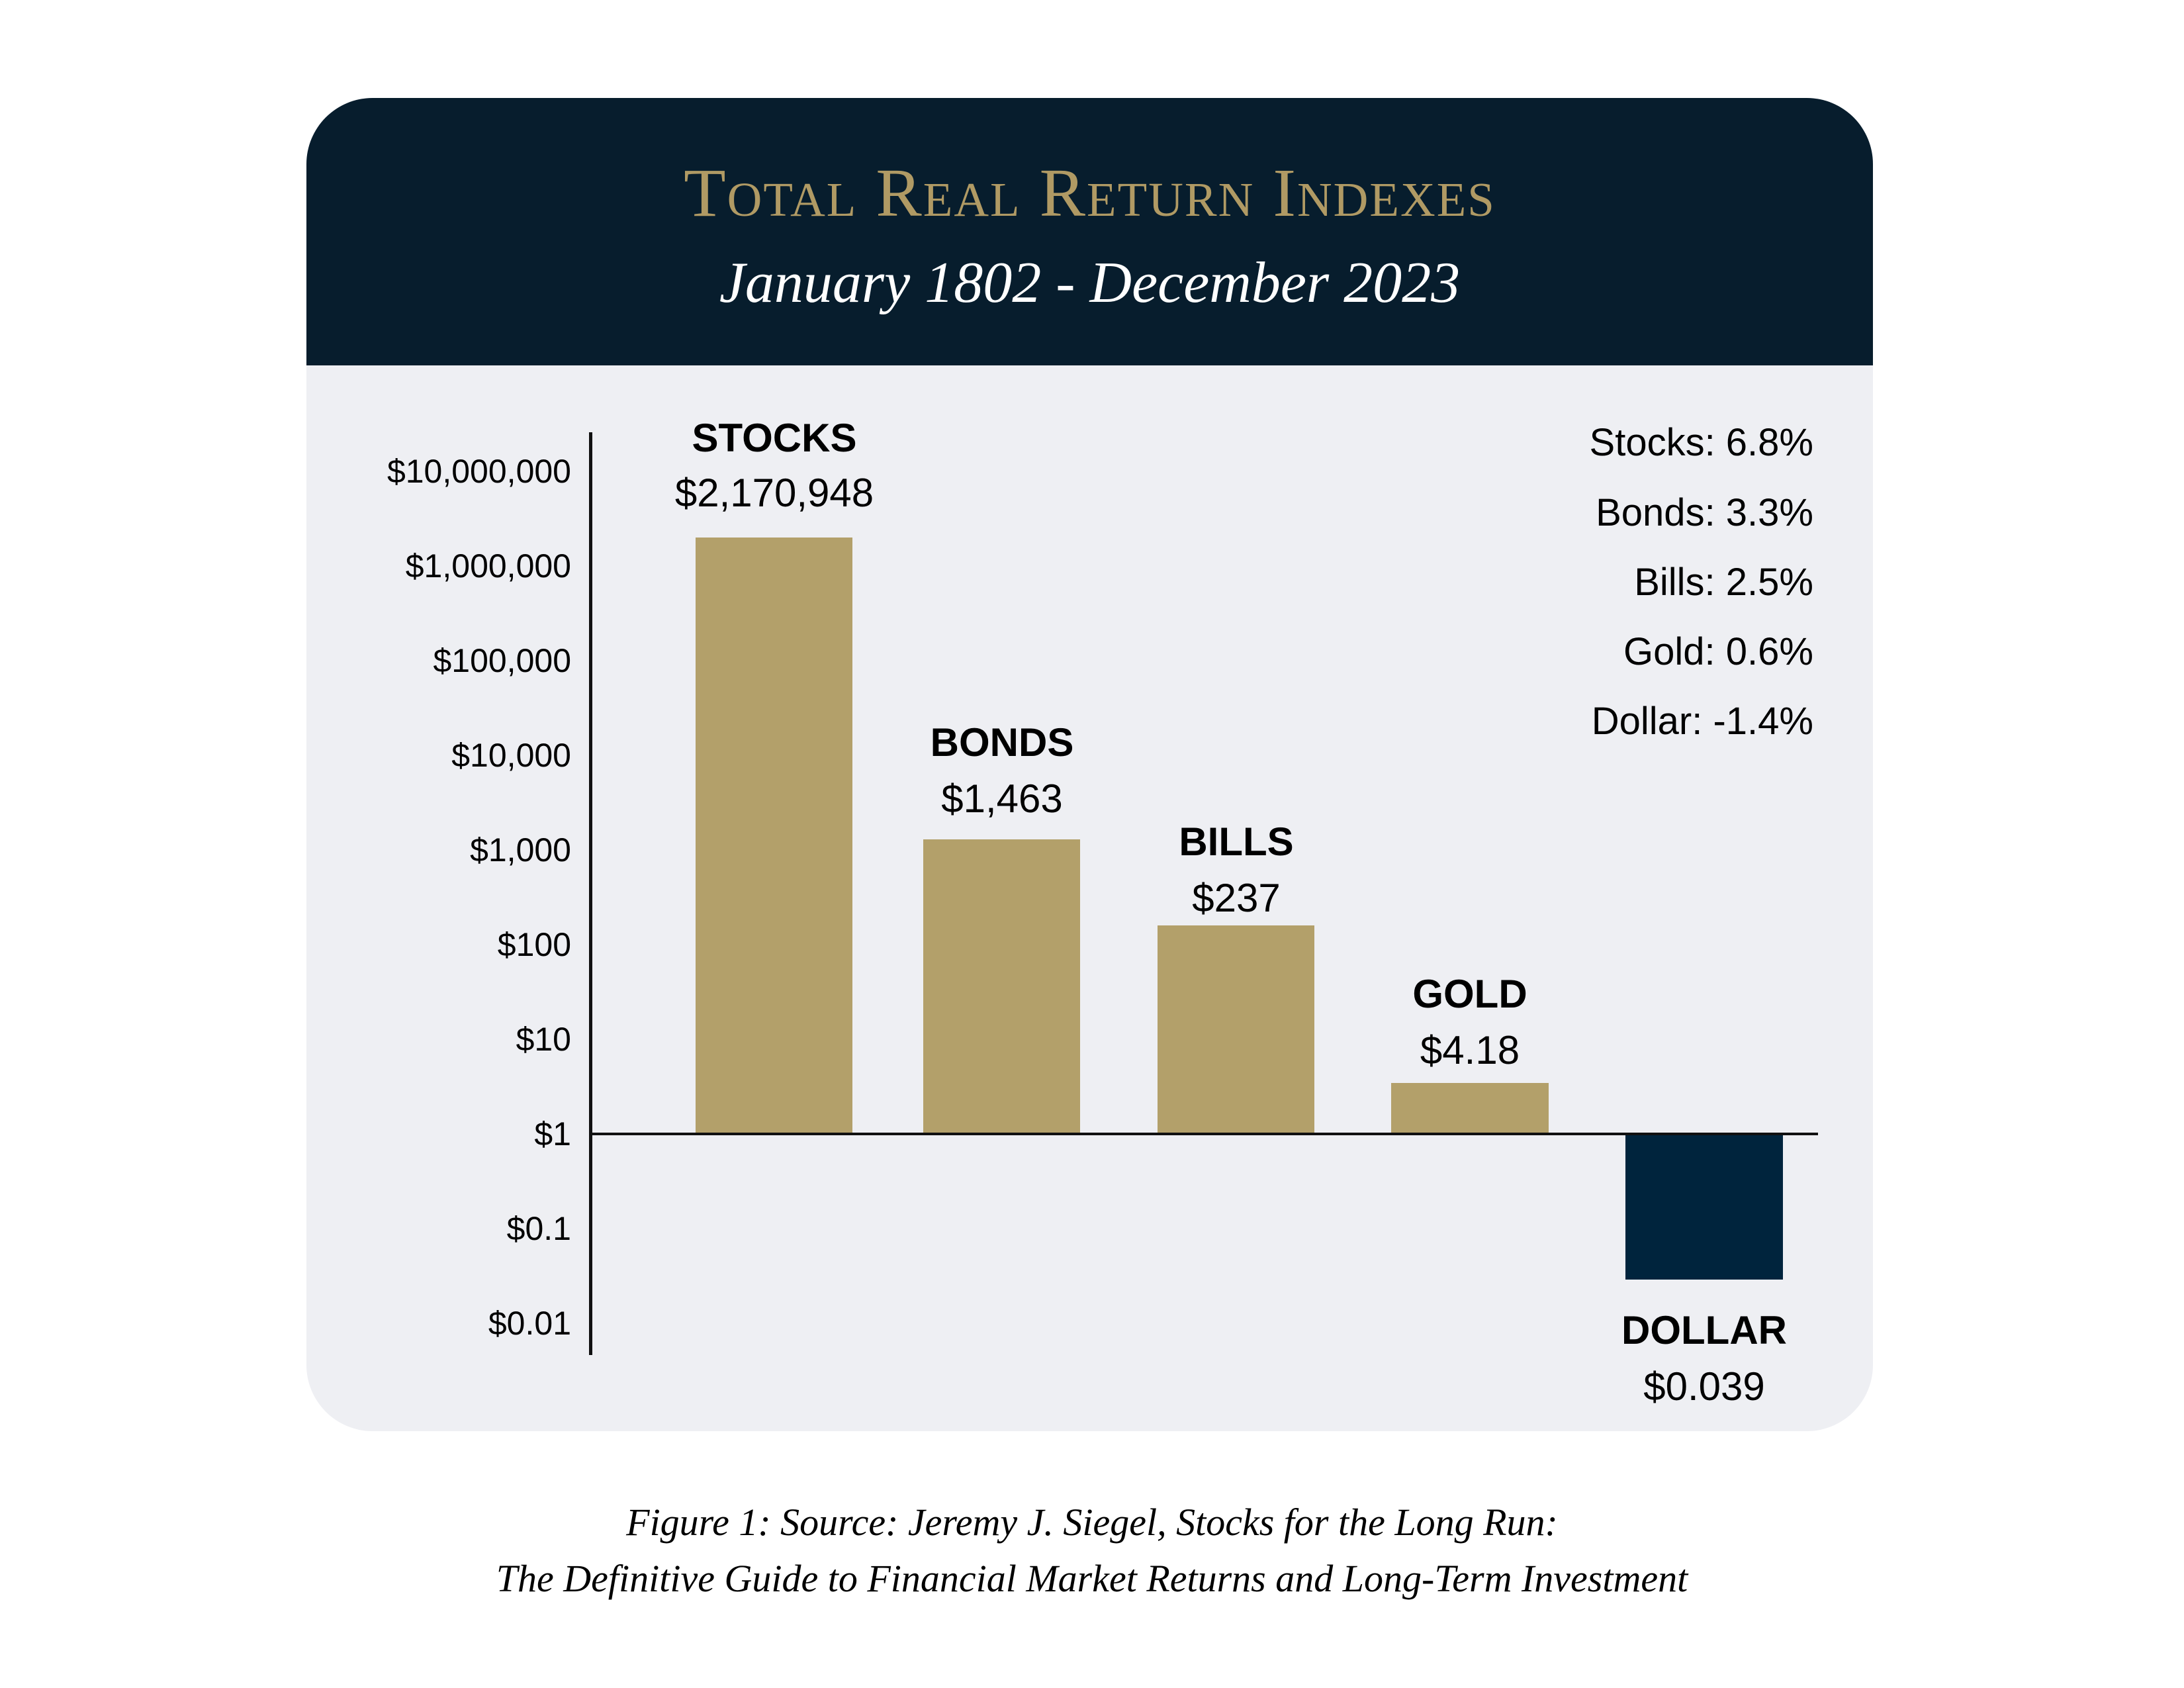  I want to click on legend-item-bonds: Bonds: 3.3%, so click(1704, 512).